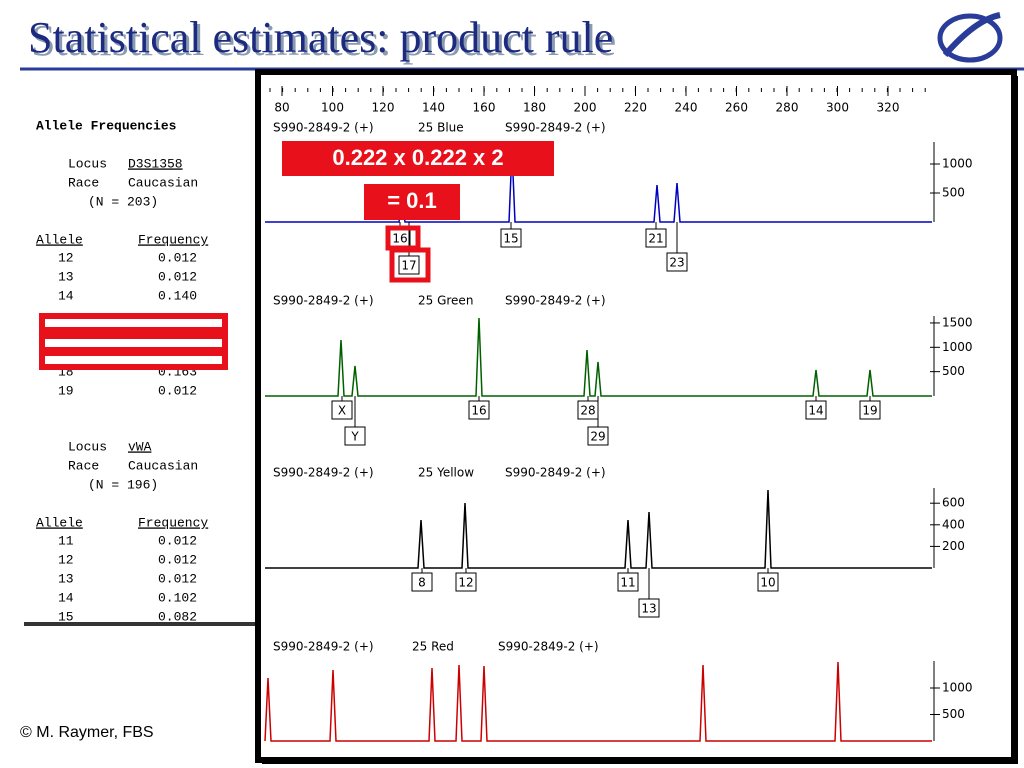  I want to click on x-tick-label: 280, so click(787, 108).